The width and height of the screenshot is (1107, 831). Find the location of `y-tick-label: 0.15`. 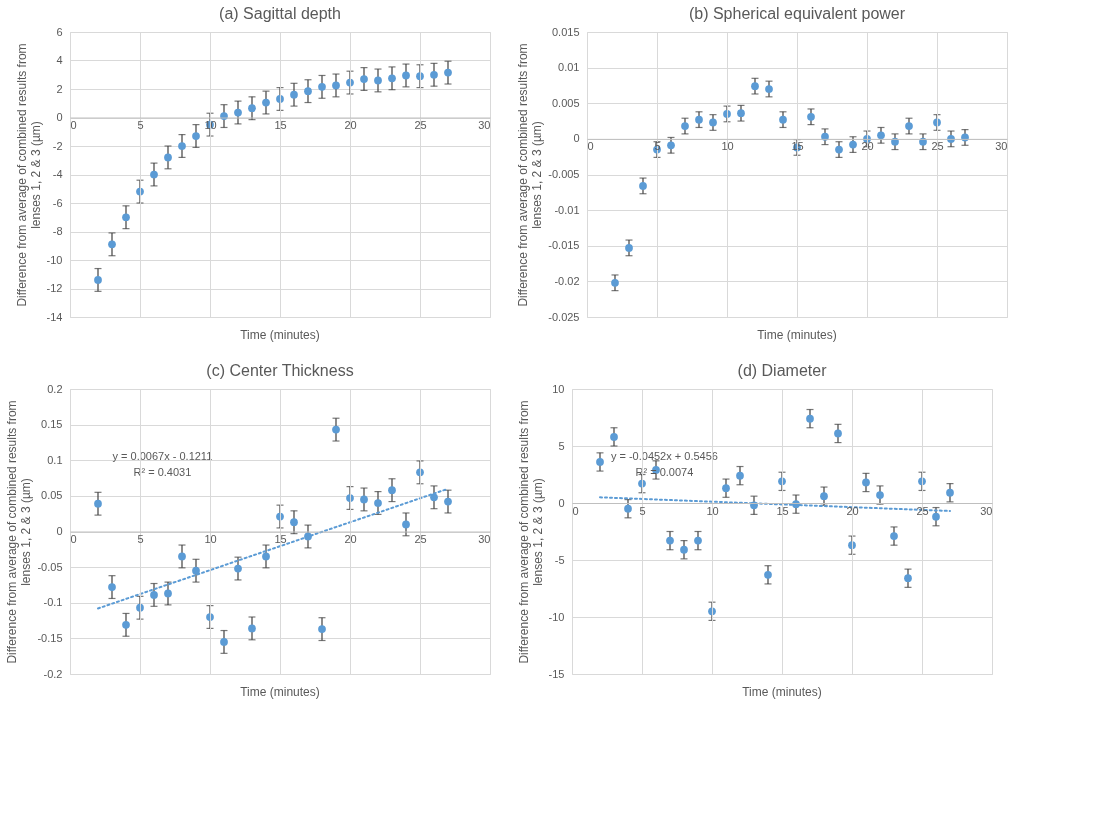

y-tick-label: 0.15 is located at coordinates (52, 424).